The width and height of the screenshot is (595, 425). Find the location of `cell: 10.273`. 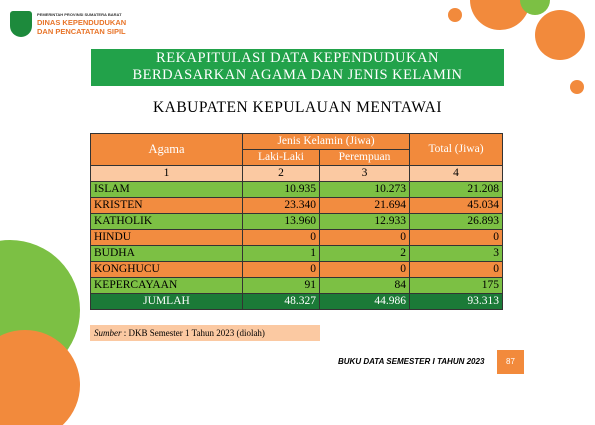

cell: 10.273 is located at coordinates (364, 189).